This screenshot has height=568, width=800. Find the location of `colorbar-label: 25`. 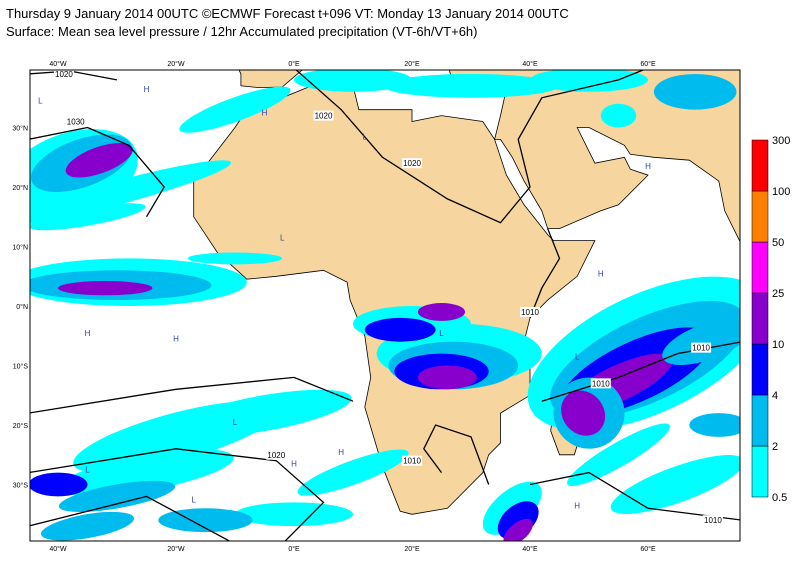

colorbar-label: 25 is located at coordinates (778, 294).